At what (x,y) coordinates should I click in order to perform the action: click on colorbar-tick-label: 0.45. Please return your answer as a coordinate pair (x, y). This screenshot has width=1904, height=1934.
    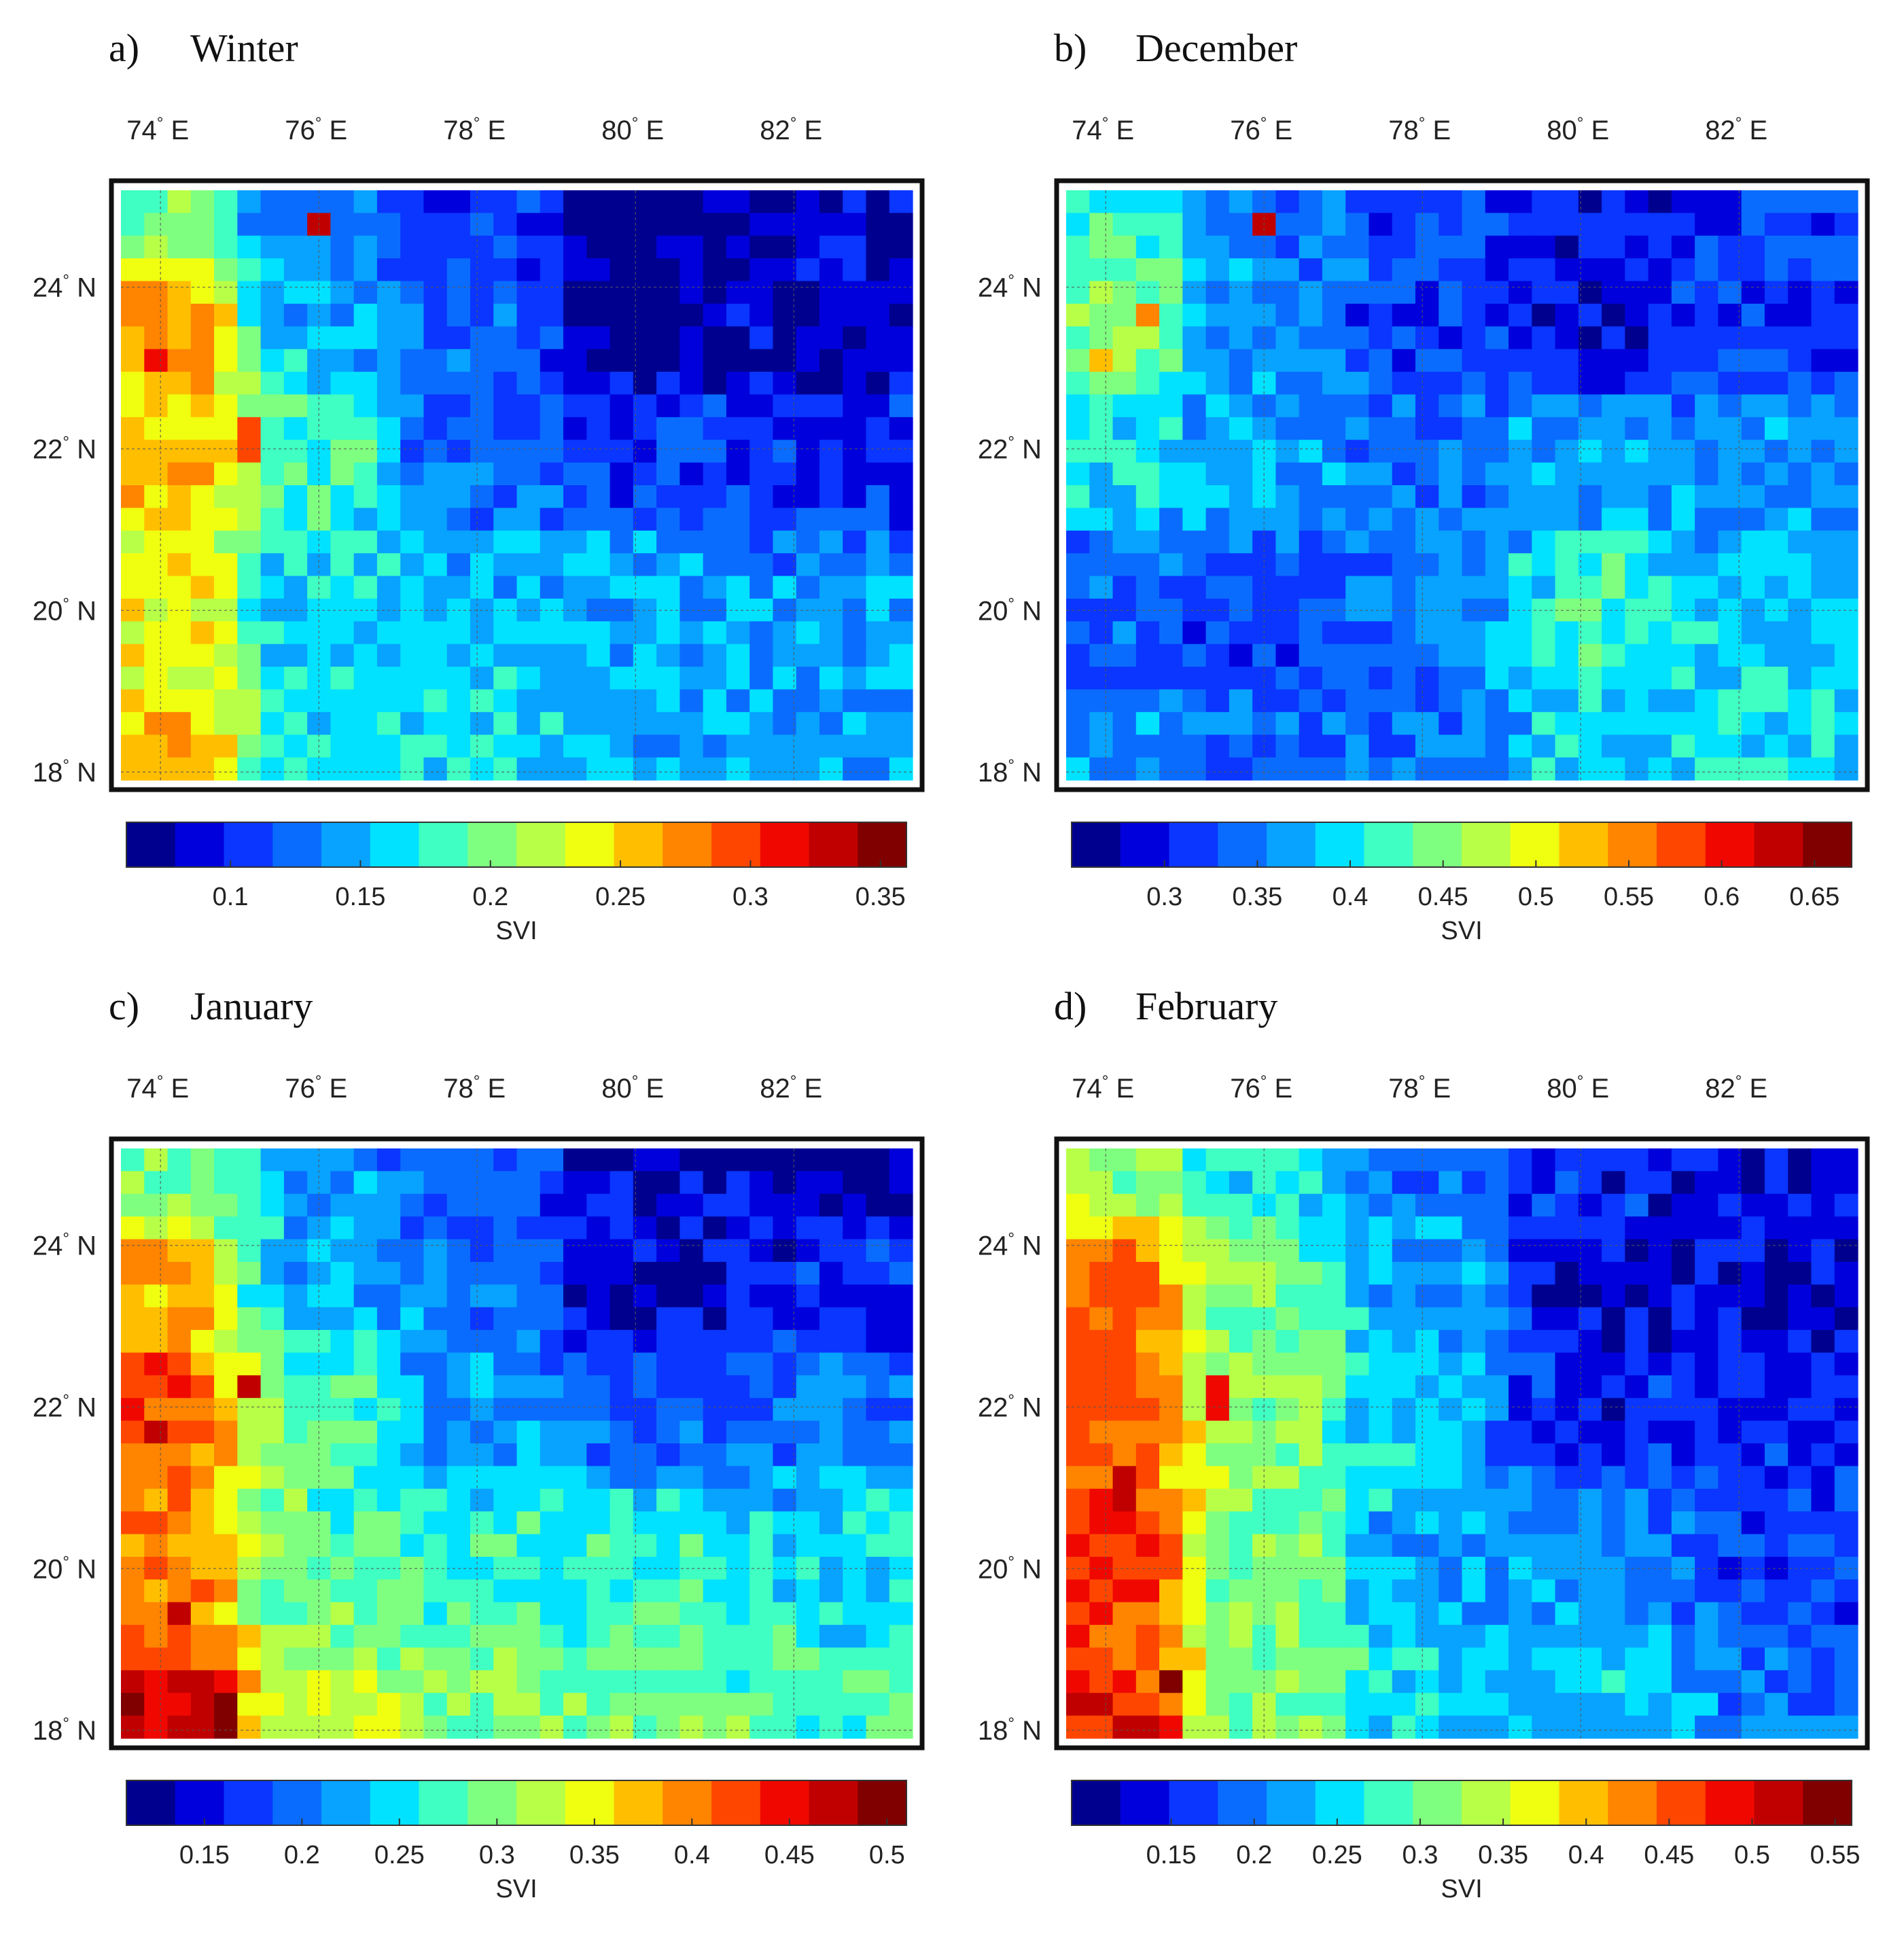
    Looking at the image, I should click on (1669, 1855).